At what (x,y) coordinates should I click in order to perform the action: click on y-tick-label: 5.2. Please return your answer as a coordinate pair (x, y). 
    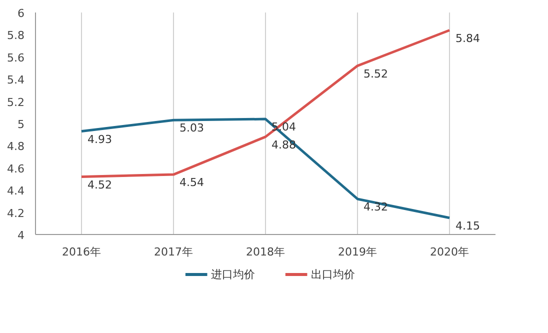
    Looking at the image, I should click on (16, 102).